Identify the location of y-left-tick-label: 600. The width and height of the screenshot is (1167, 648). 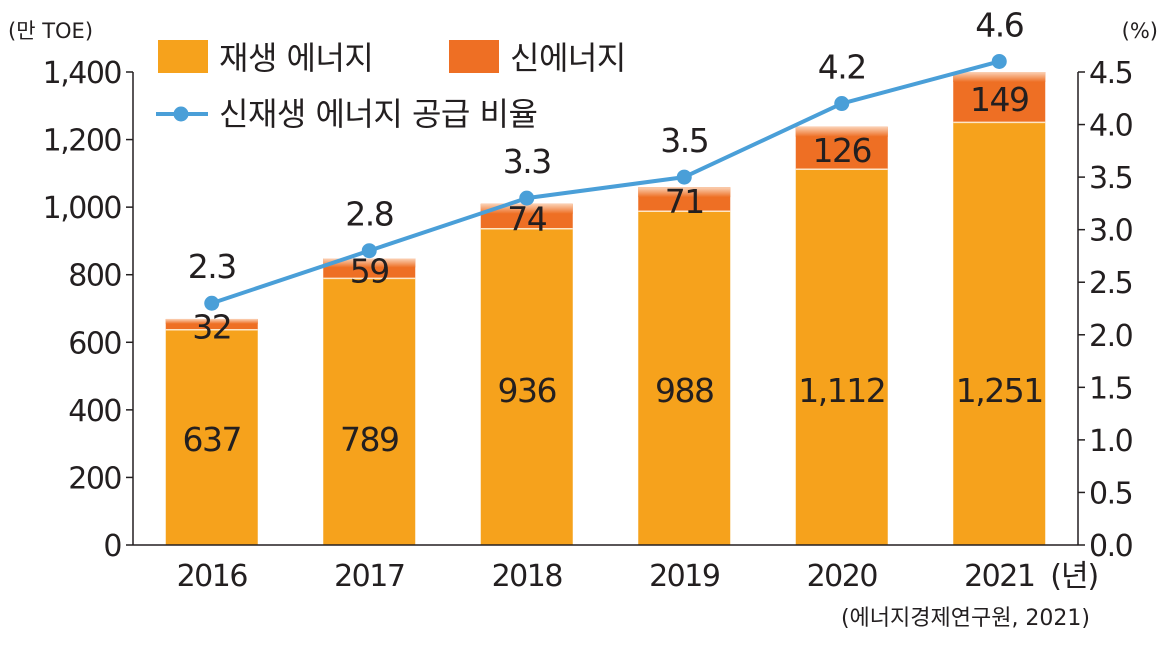
(94, 343).